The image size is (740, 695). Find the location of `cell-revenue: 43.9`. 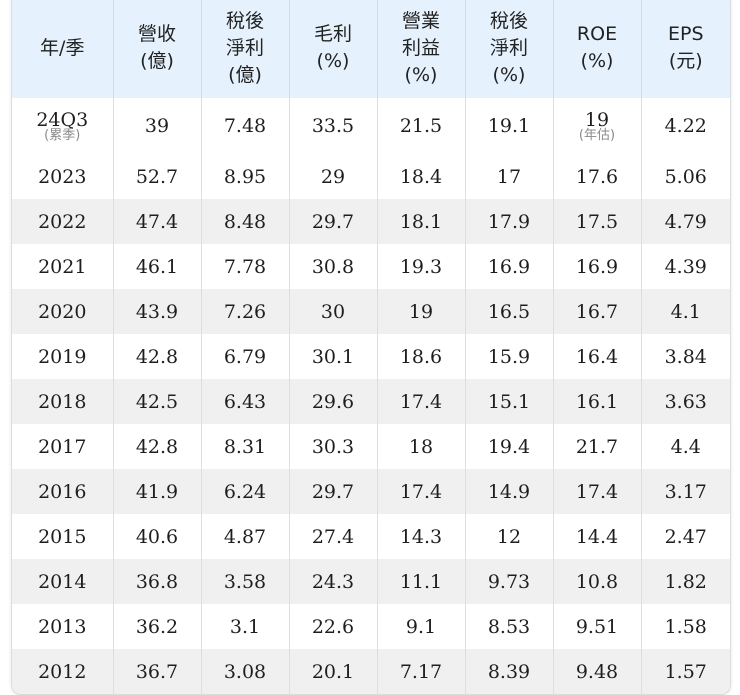

cell-revenue: 43.9 is located at coordinates (156, 311).